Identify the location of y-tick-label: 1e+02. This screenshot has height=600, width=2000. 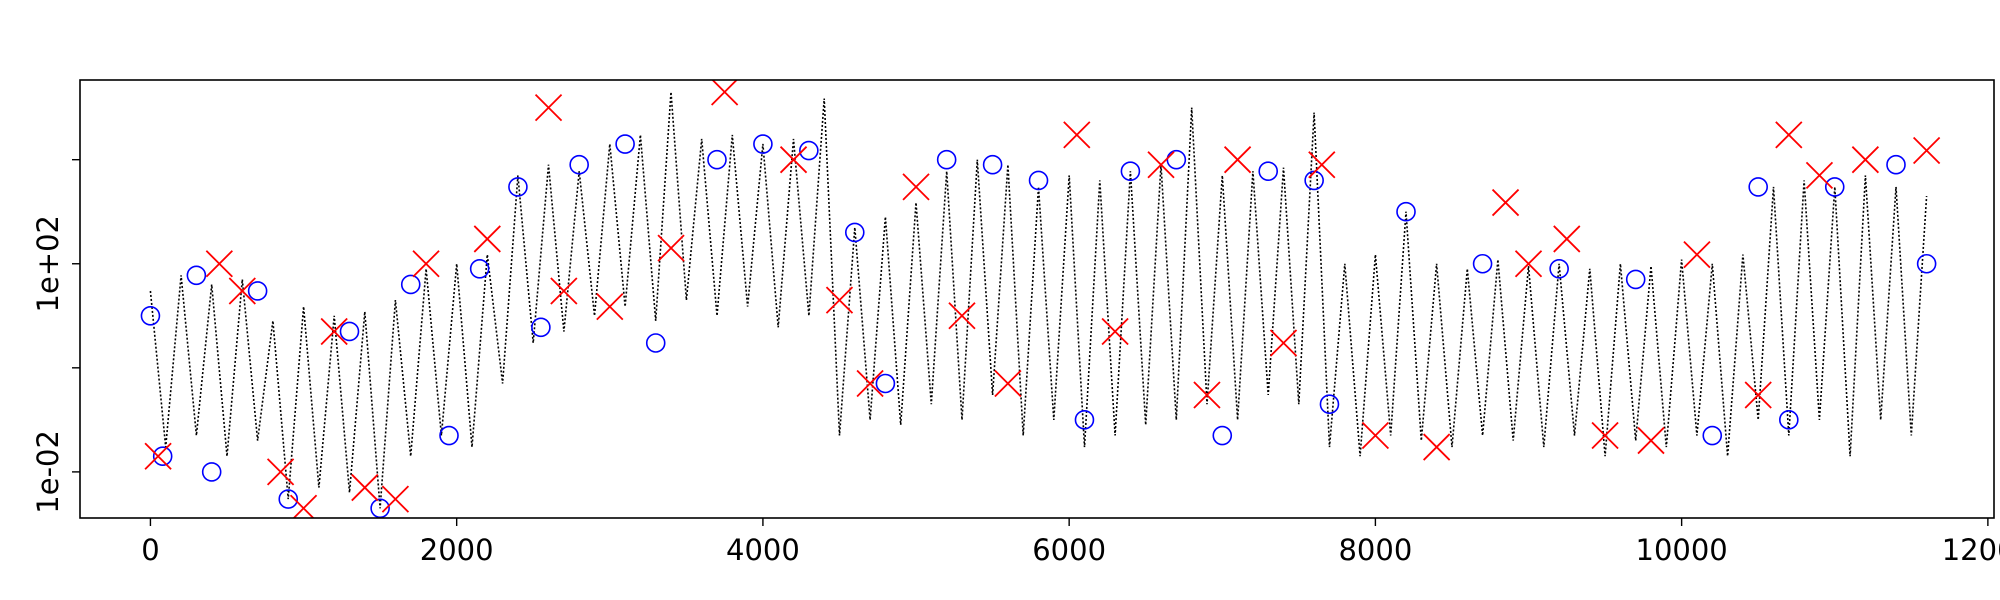
(48, 264).